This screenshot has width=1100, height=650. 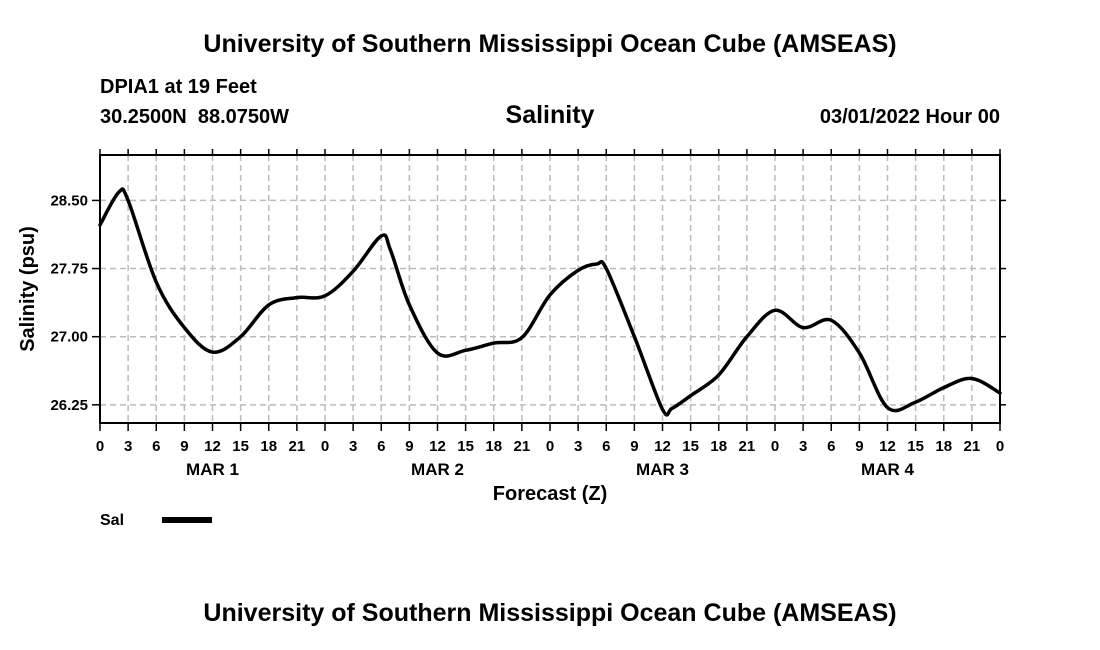 What do you see at coordinates (178, 87) in the screenshot?
I see `station-label: DPIA1 at 19 Feet` at bounding box center [178, 87].